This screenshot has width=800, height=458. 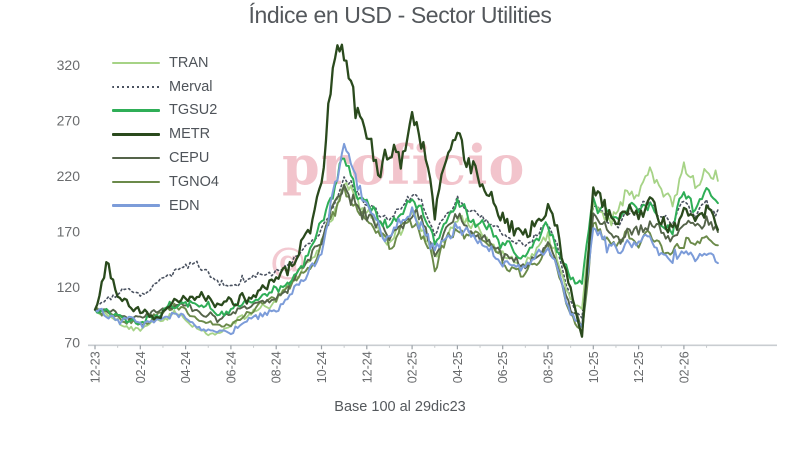 What do you see at coordinates (194, 181) in the screenshot?
I see `legend-label-tgno4: TGNO4` at bounding box center [194, 181].